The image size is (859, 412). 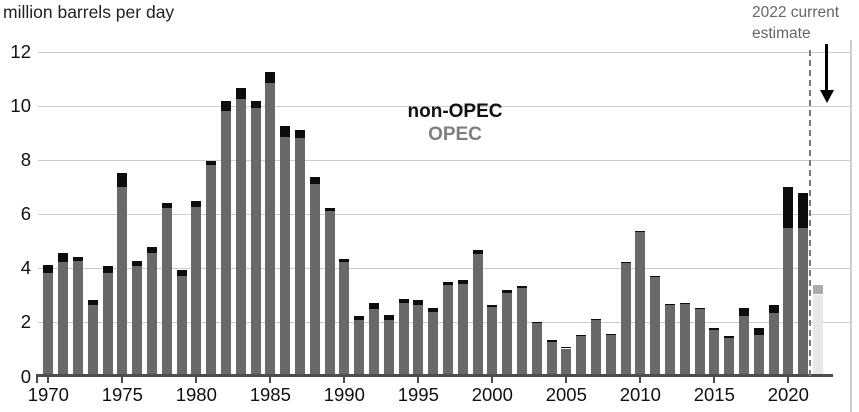 What do you see at coordinates (137, 263) in the screenshot?
I see `bar-non-opec-1976` at bounding box center [137, 263].